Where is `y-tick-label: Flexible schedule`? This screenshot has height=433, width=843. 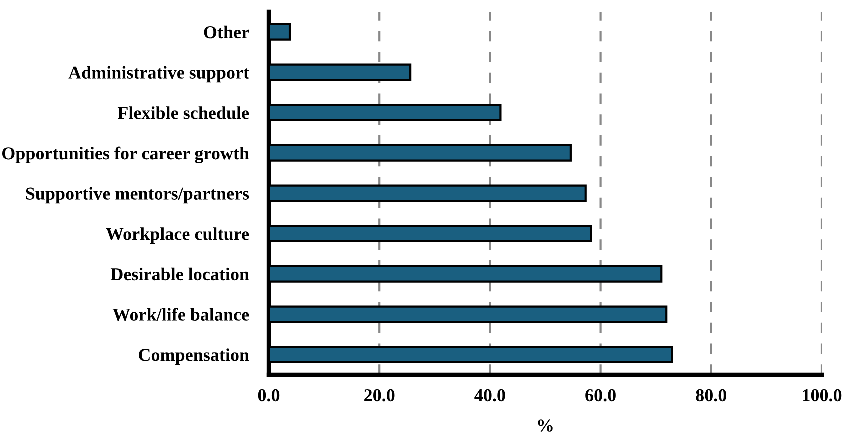 y-tick-label: Flexible schedule is located at coordinates (184, 113).